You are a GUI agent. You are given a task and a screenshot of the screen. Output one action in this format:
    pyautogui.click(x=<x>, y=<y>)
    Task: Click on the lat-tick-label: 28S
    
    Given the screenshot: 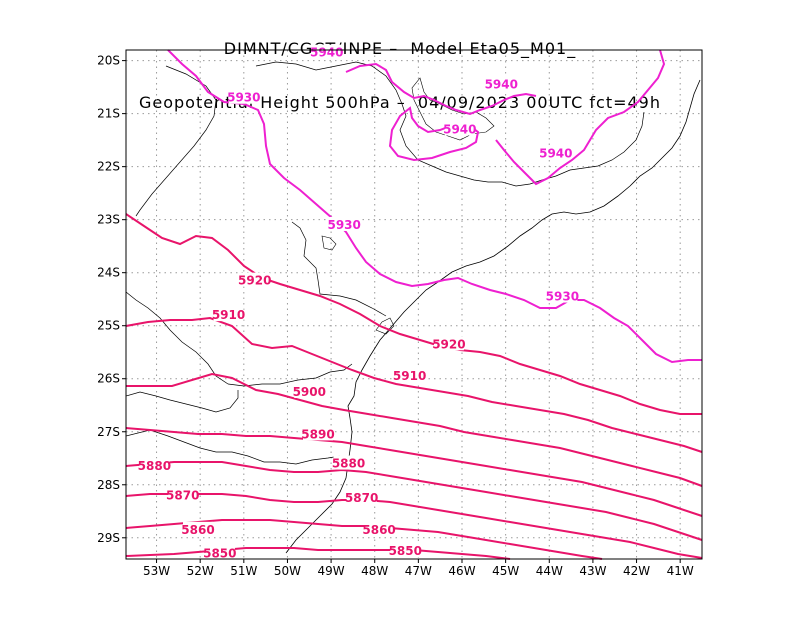 What is the action you would take?
    pyautogui.click(x=108, y=485)
    